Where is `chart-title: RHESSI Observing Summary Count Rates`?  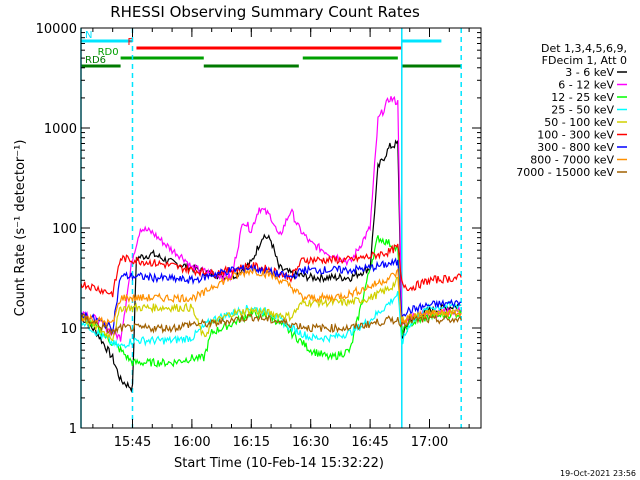 chart-title: RHESSI Observing Summary Count Rates is located at coordinates (265, 12).